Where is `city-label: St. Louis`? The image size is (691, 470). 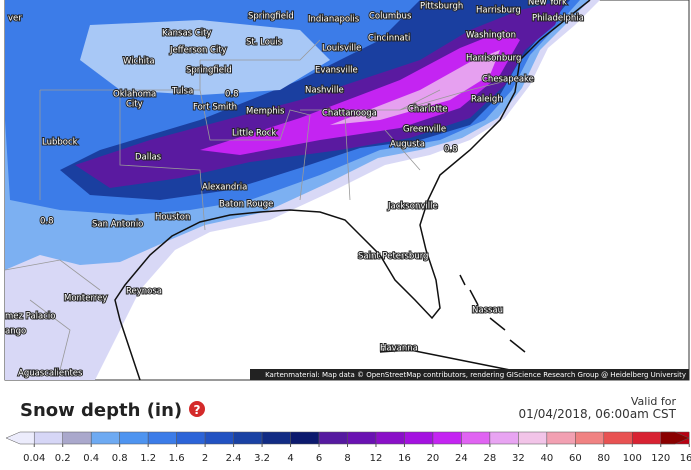
city-label: St. Louis is located at coordinates (264, 43).